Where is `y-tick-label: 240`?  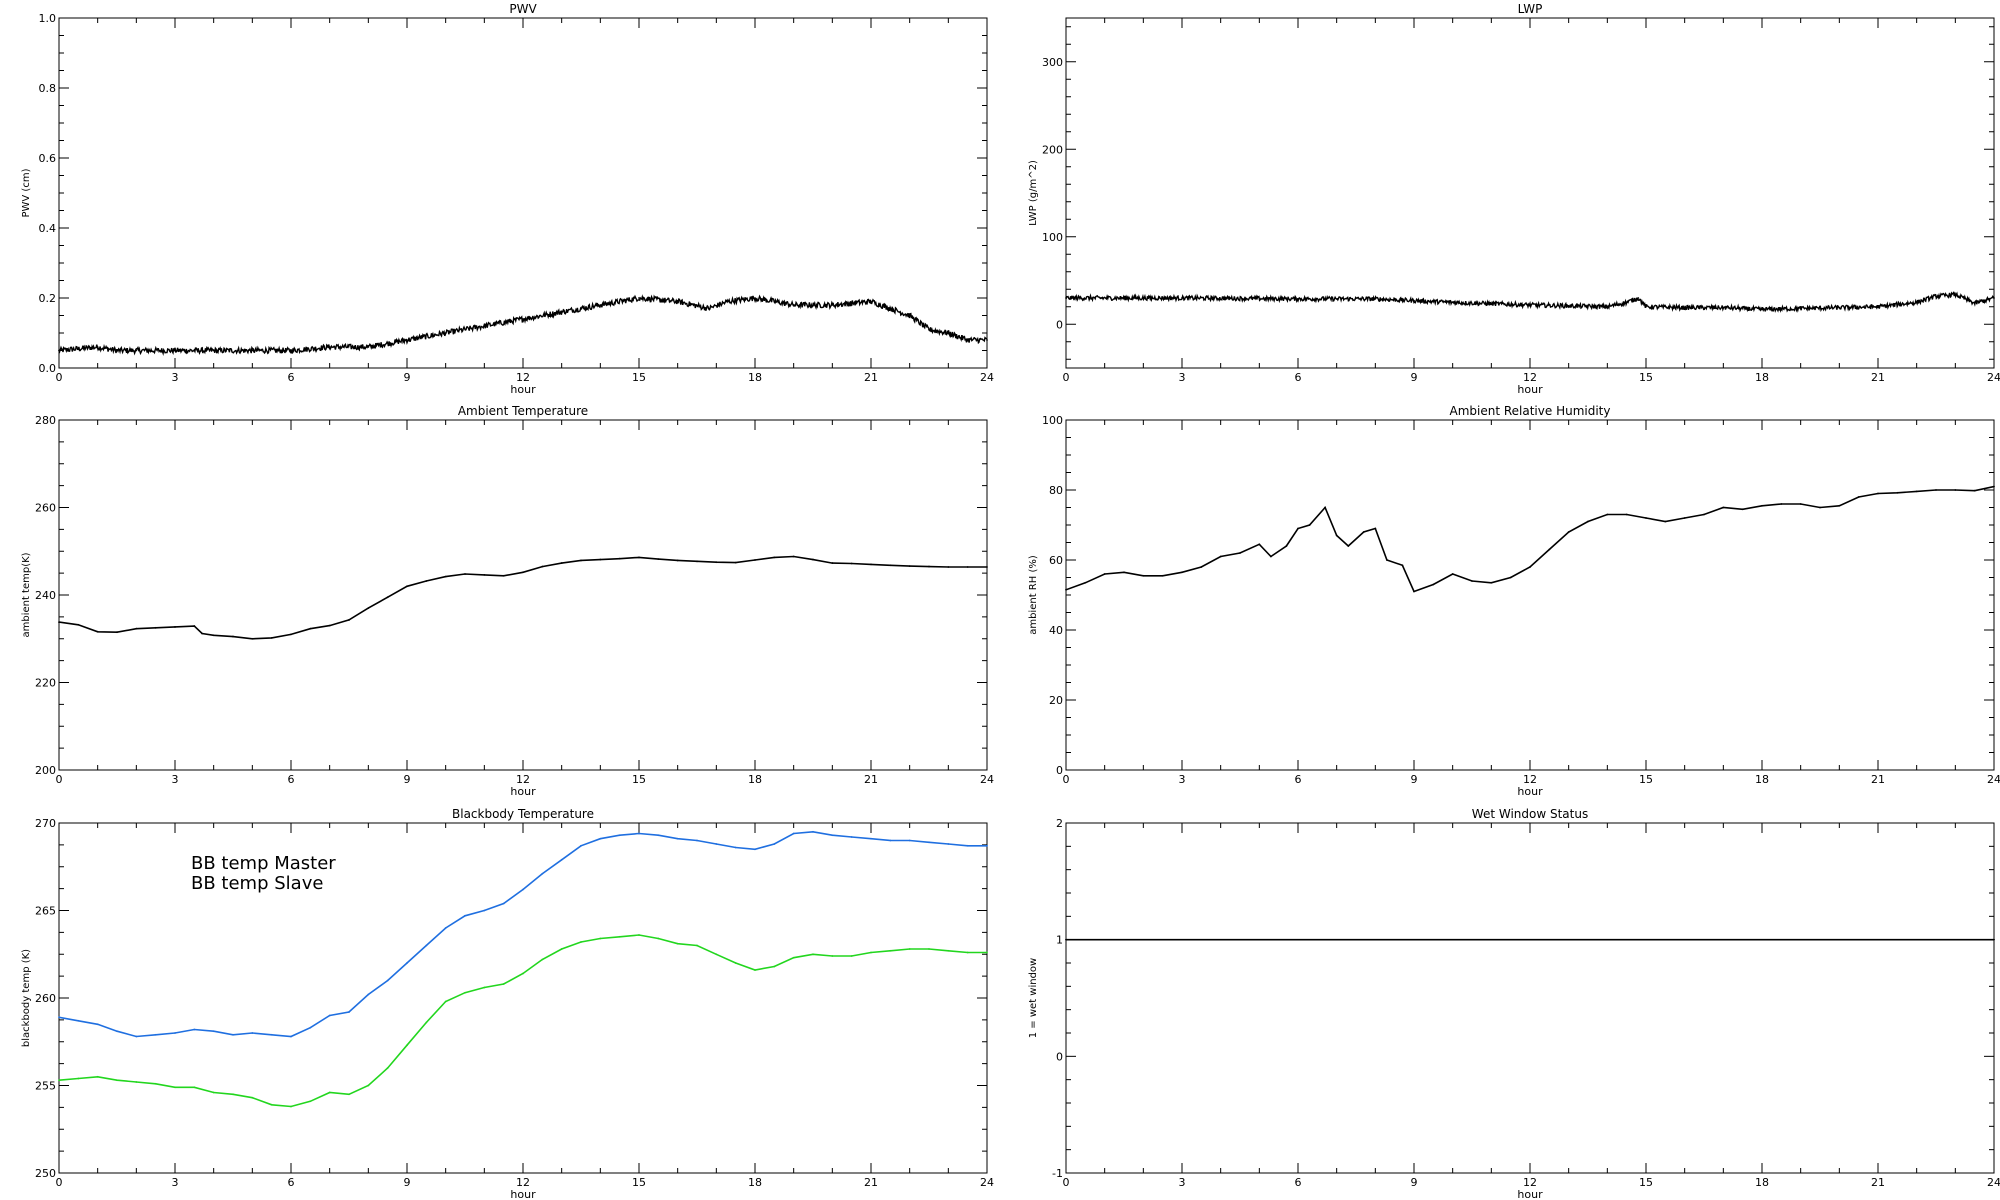 y-tick-label: 240 is located at coordinates (45, 595).